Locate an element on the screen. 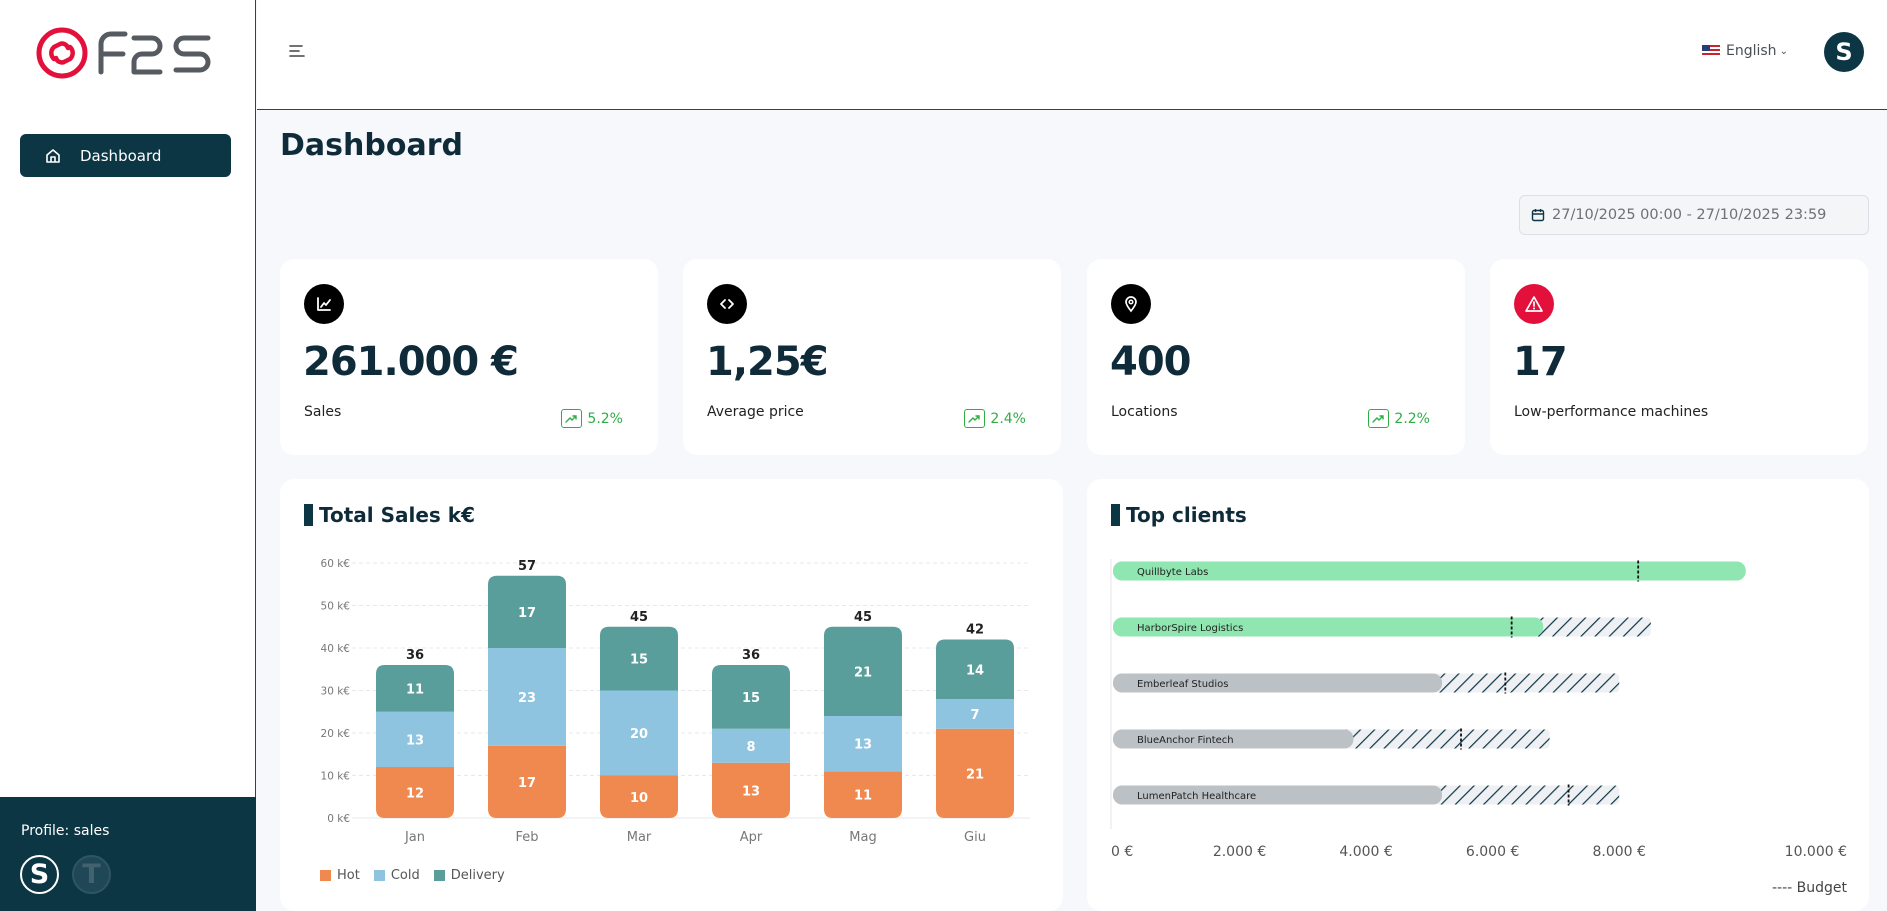  client-label: HarborSpire Logistics is located at coordinates (1190, 628).